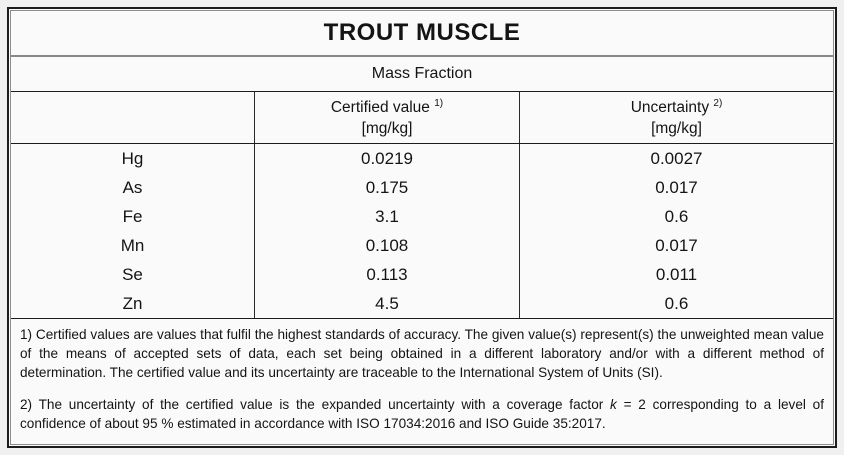 This screenshot has height=455, width=844. Describe the element at coordinates (718, 103) in the screenshot. I see `footnote-ref-2: 2)` at that location.